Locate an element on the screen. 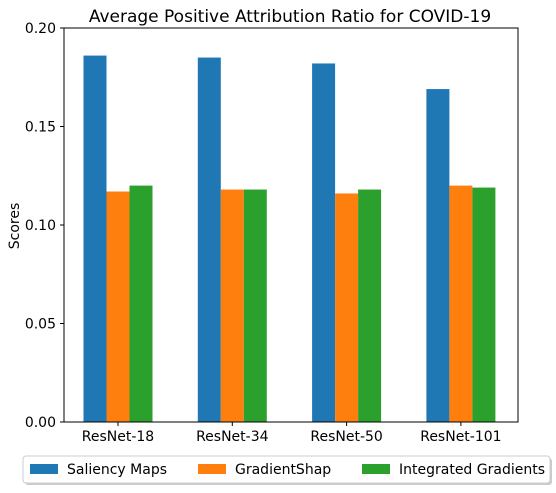 The height and width of the screenshot is (493, 556). x-tick-label: ResNet-50 is located at coordinates (346, 437).